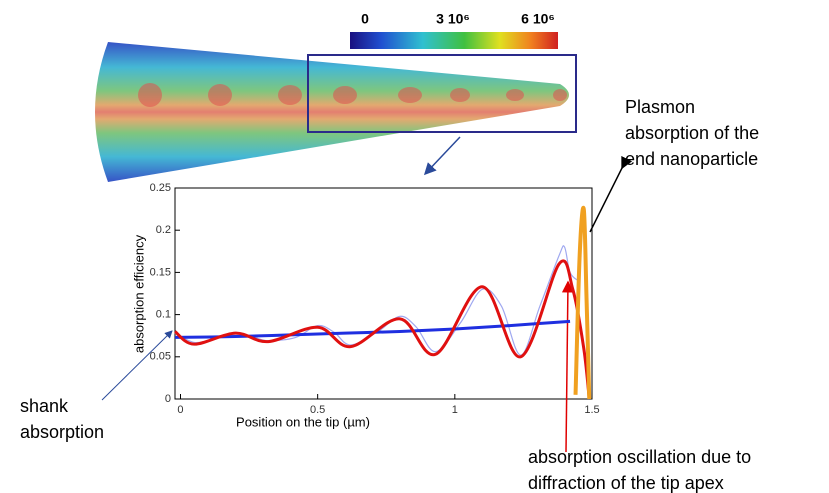 The width and height of the screenshot is (829, 493). Describe the element at coordinates (352, 95) in the screenshot. I see `tip-hotspots` at that location.